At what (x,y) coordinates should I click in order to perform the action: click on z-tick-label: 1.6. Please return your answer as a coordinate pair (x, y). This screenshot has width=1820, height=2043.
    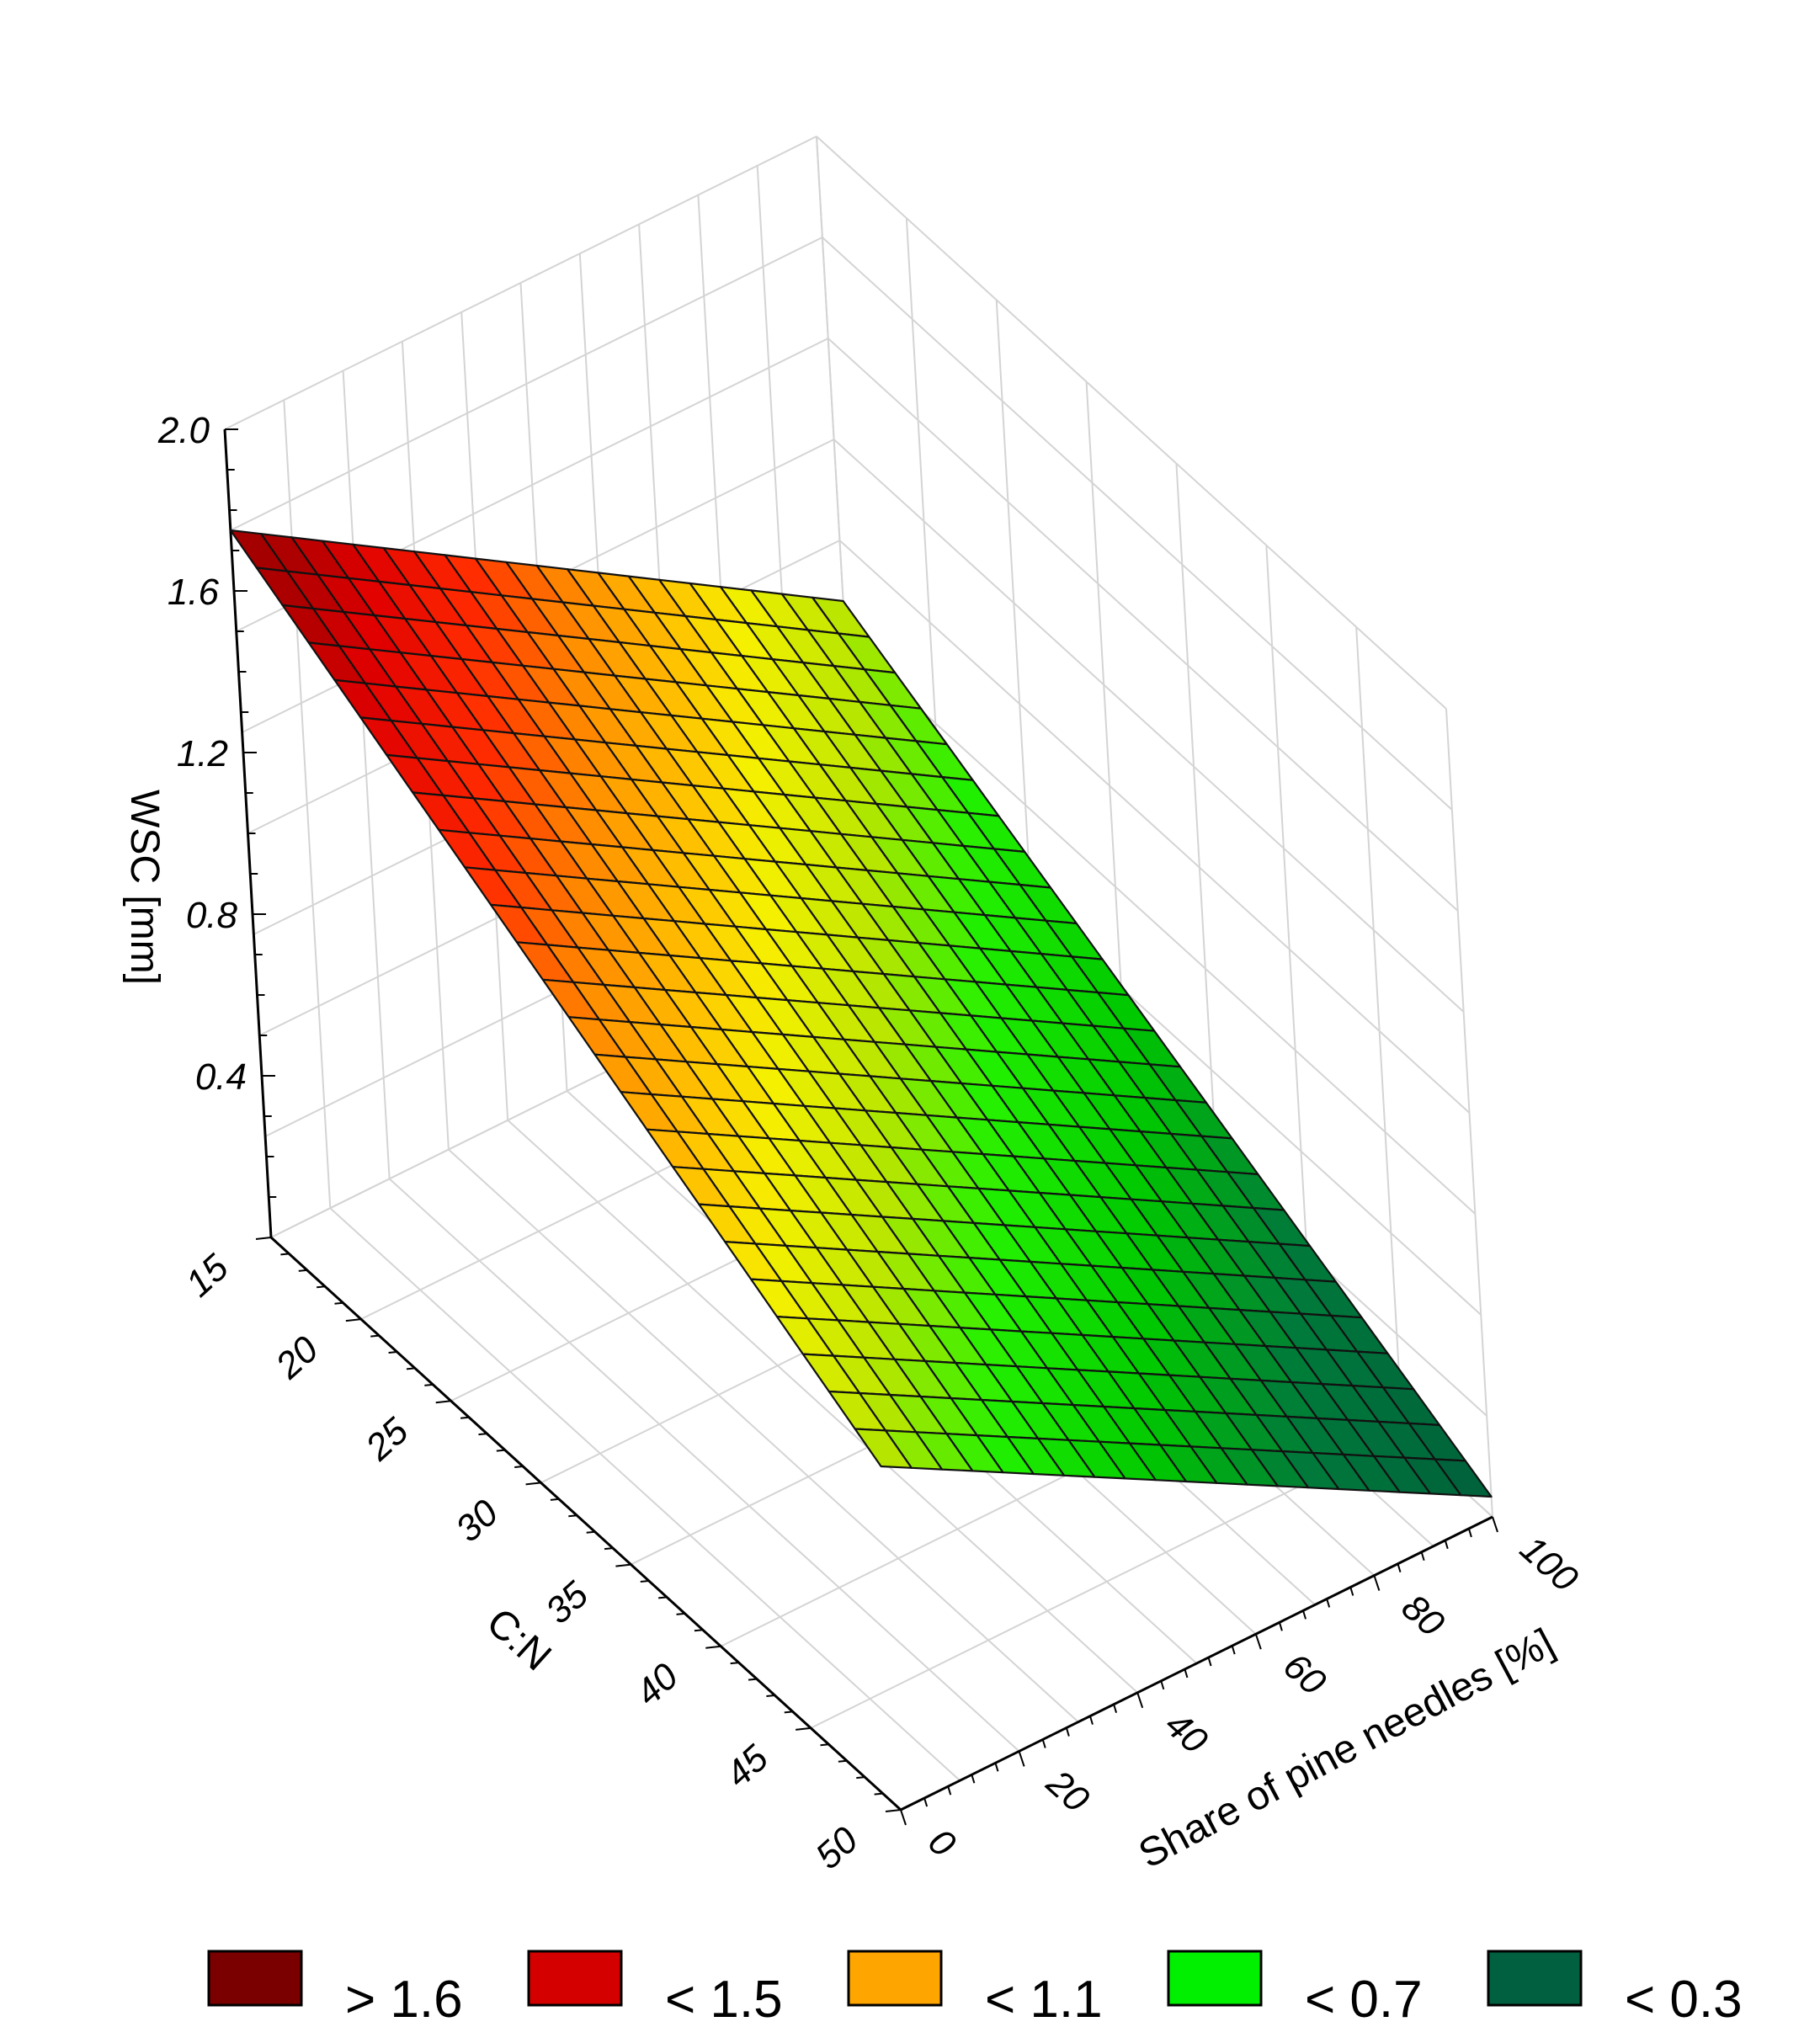
    Looking at the image, I should click on (194, 592).